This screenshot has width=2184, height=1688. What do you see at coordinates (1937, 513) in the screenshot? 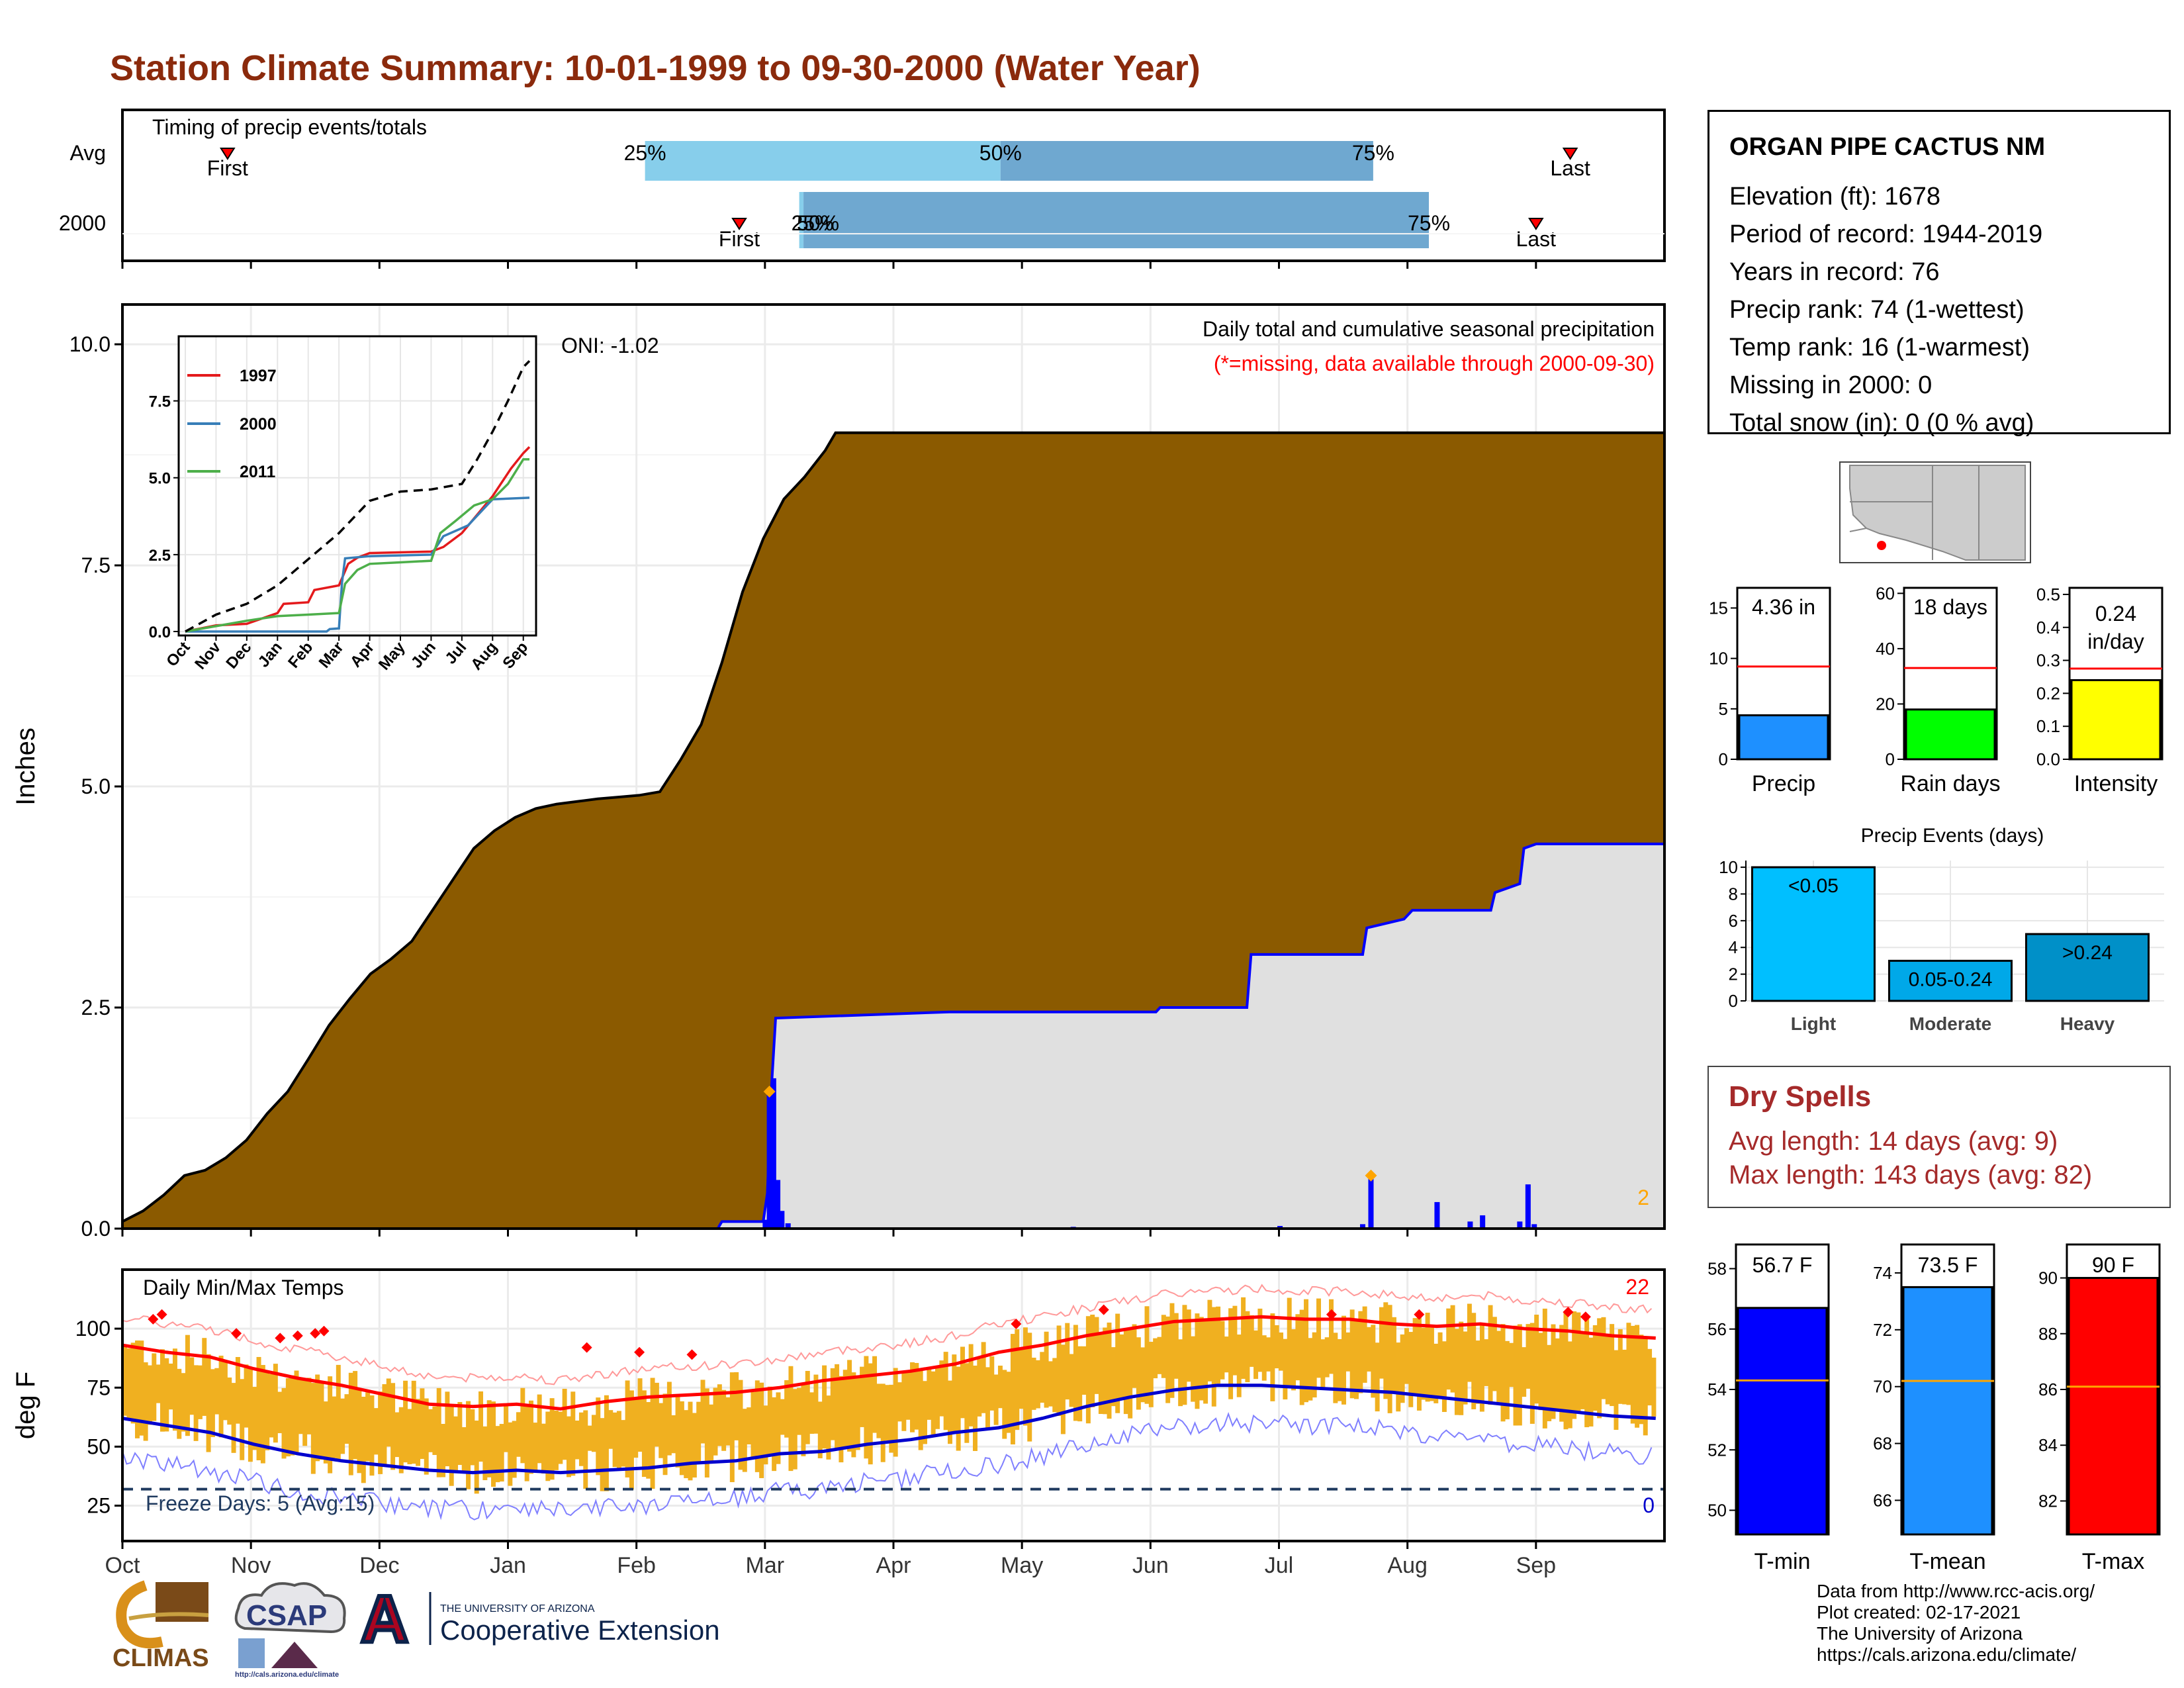
I see `map-region` at bounding box center [1937, 513].